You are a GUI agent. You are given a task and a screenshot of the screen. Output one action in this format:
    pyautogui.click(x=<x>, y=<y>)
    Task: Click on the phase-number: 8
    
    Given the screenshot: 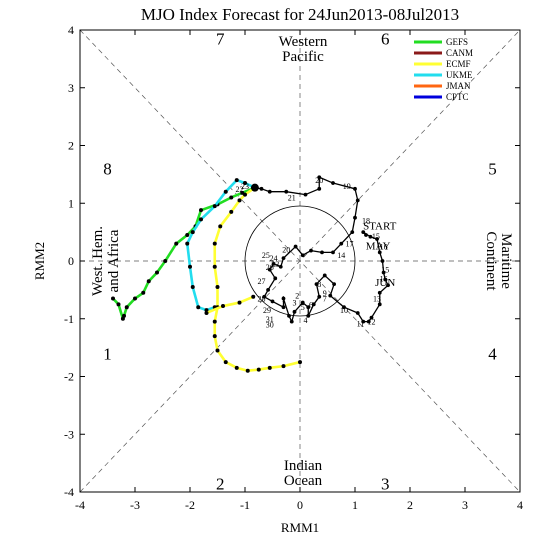 What is the action you would take?
    pyautogui.click(x=107, y=169)
    